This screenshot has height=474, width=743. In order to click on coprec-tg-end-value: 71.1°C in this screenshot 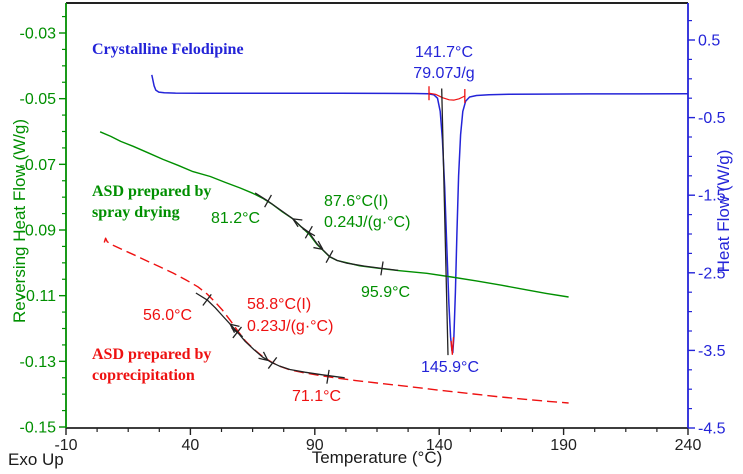, I will do `click(317, 396)`.